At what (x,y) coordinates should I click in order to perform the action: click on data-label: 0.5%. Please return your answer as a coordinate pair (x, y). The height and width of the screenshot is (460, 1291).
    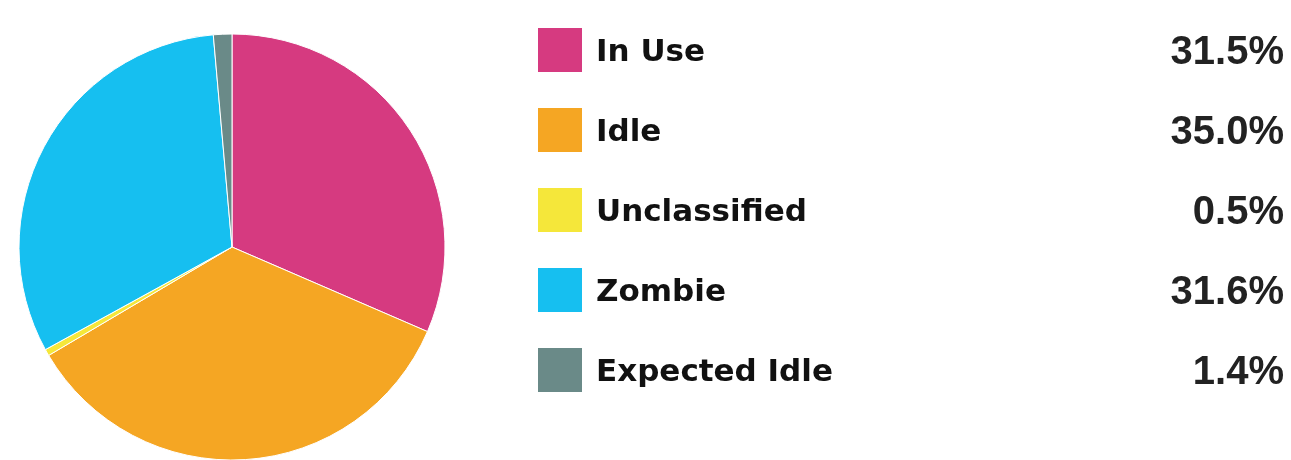
    Looking at the image, I should click on (1238, 210).